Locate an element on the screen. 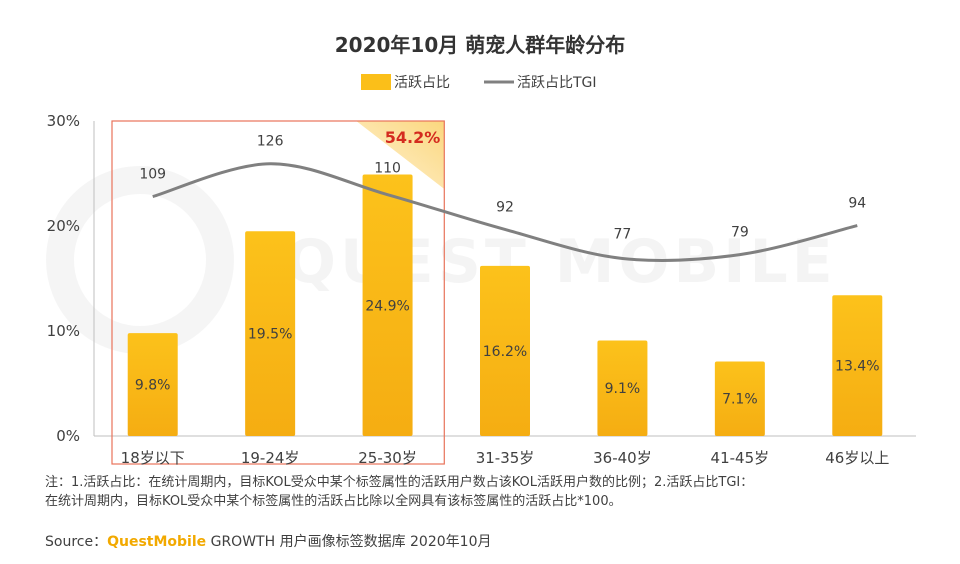 Image resolution: width=960 pixels, height=564 pixels. y-tick-labels: 0% 10% 20% 30% is located at coordinates (63, 278).